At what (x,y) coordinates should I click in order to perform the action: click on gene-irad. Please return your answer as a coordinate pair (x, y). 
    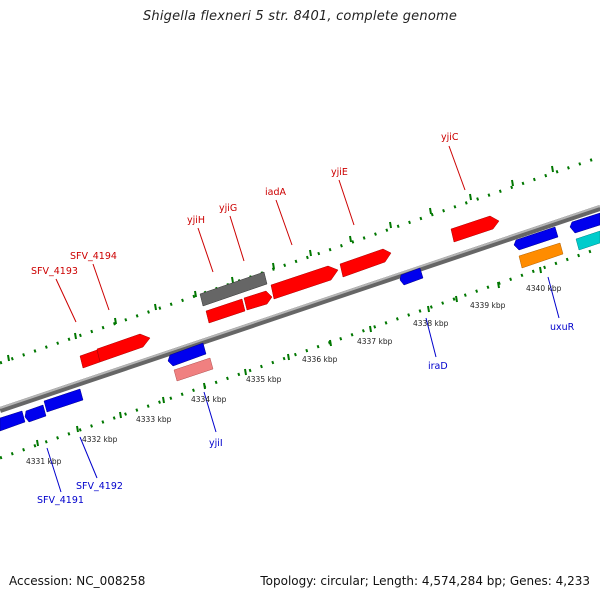
    Looking at the image, I should click on (411, 276).